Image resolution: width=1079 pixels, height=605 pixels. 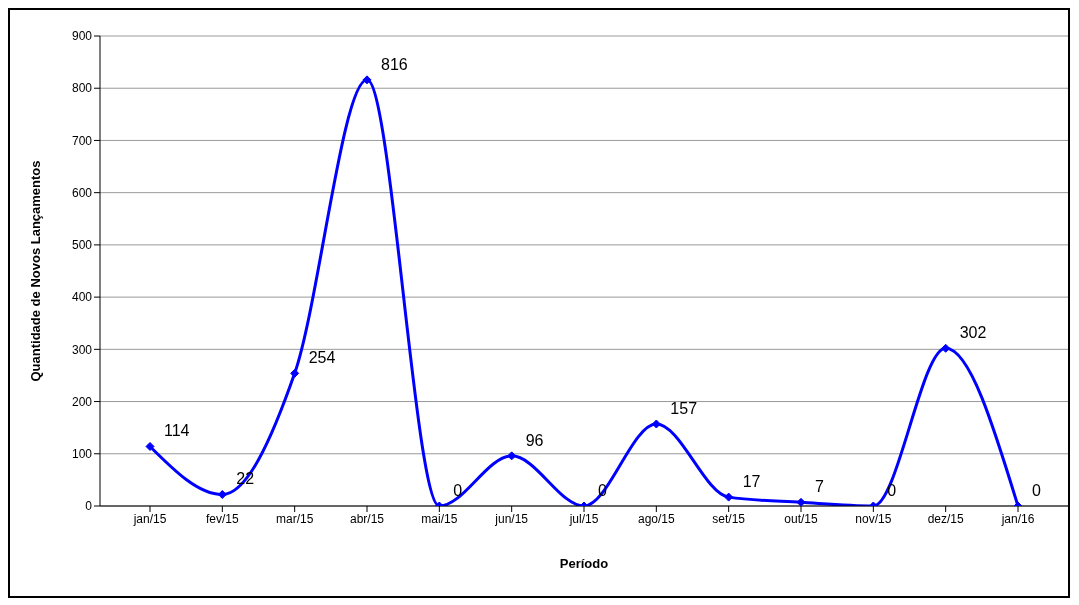 I want to click on data-label: 302, so click(x=973, y=332).